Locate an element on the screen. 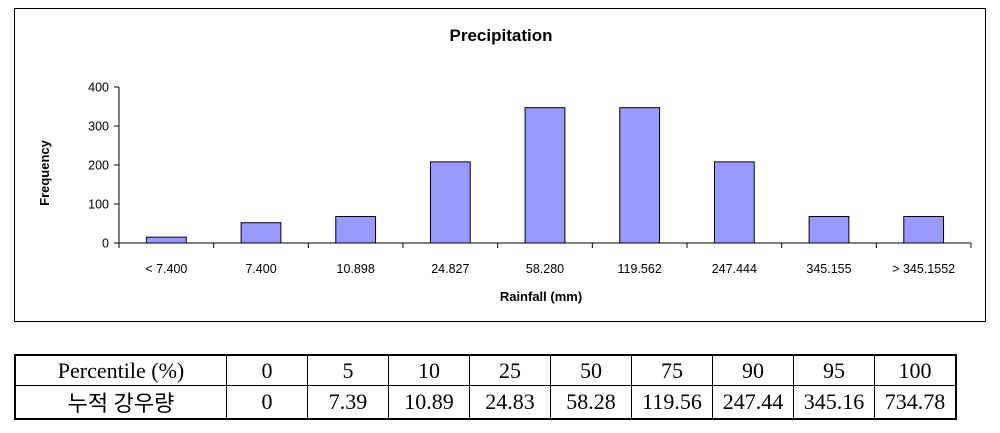  x-tick-label: 58.280 is located at coordinates (545, 269).